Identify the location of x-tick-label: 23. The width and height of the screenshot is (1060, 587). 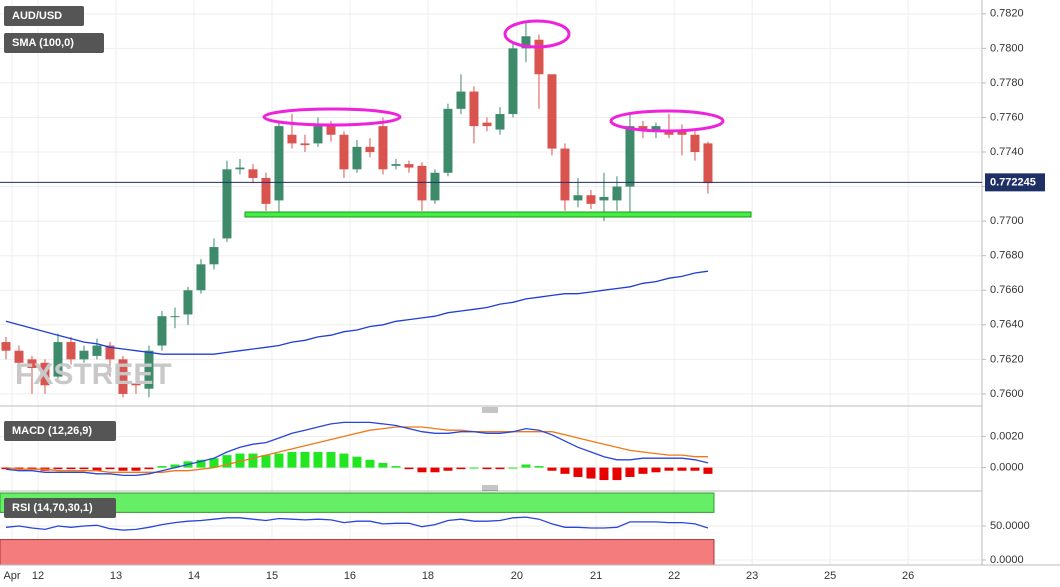
(752, 576).